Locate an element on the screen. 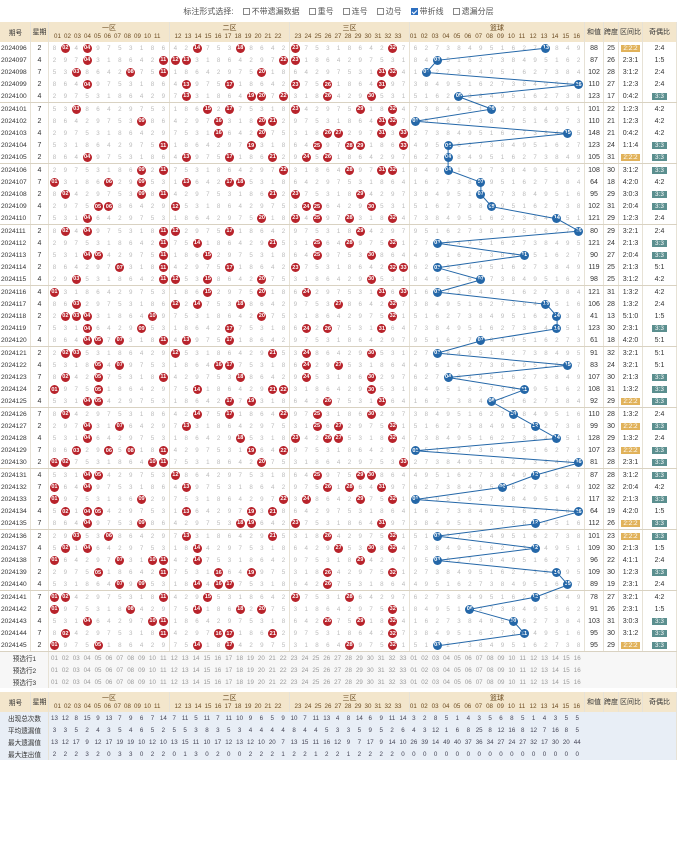 This screenshot has width=677, height=852. checkbox-no-omit is located at coordinates (246, 11).